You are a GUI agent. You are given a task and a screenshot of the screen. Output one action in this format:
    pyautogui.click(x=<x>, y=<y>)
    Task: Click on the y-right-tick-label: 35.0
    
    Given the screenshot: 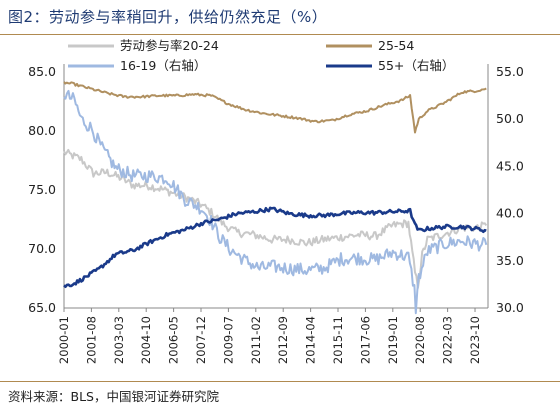 What is the action you would take?
    pyautogui.click(x=510, y=260)
    